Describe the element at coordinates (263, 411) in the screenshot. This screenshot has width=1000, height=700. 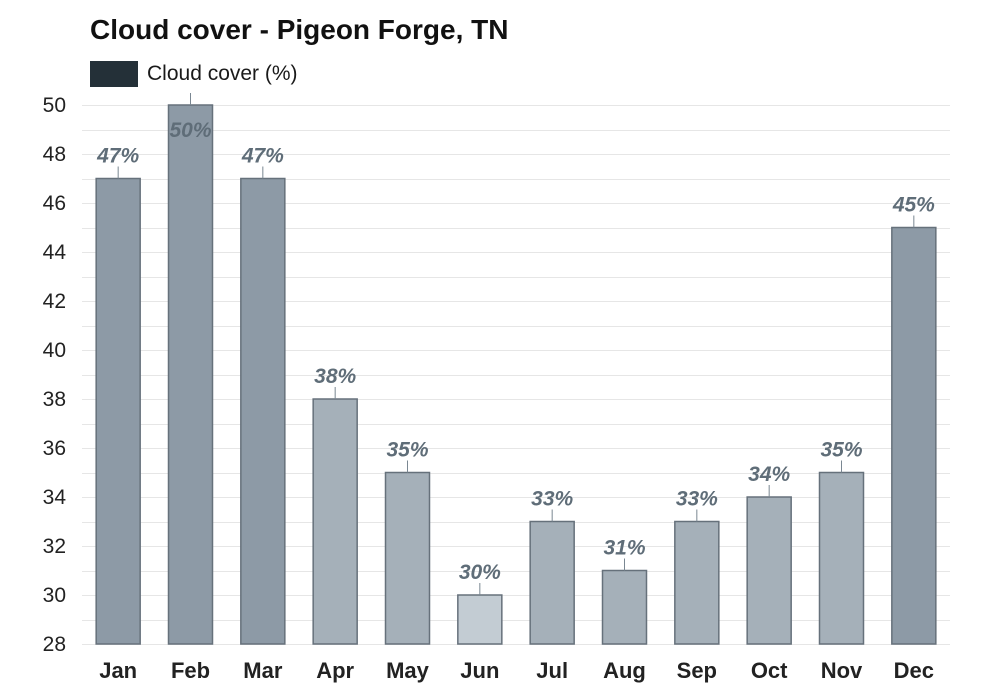
I see `bar-mar` at that location.